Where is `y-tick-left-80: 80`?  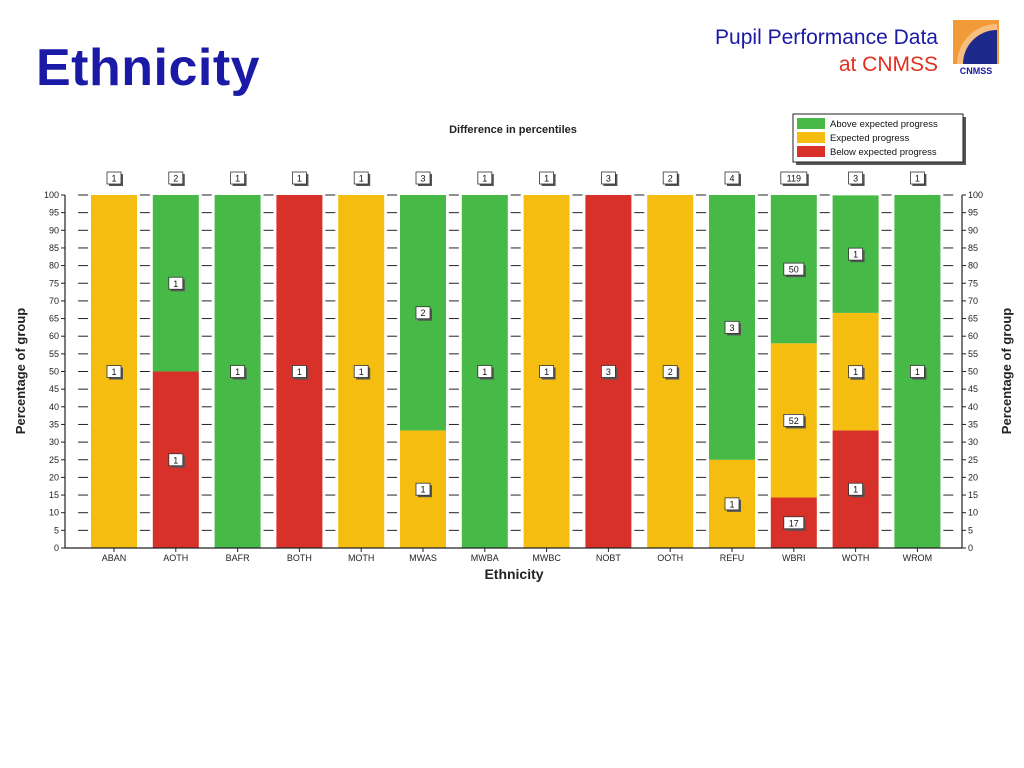 y-tick-left-80: 80 is located at coordinates (54, 266).